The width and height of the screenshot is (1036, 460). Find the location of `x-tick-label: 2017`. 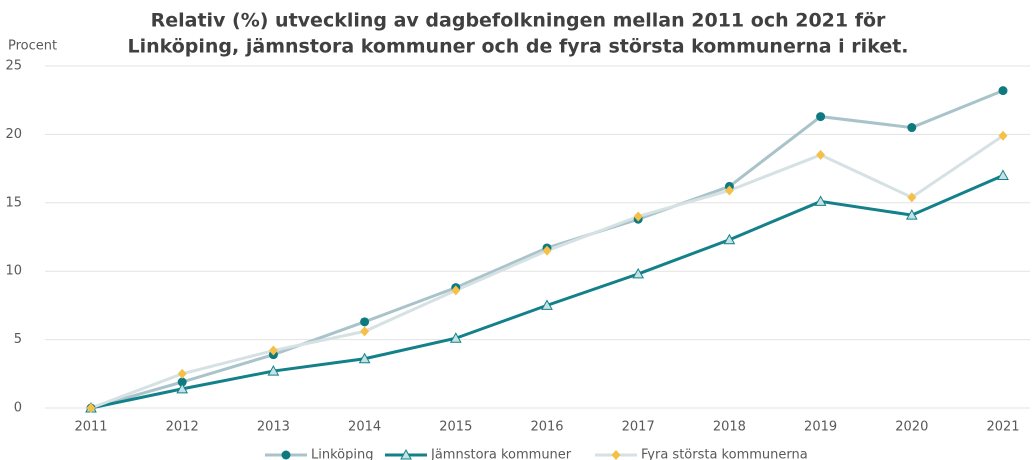

x-tick-label: 2017 is located at coordinates (638, 427).